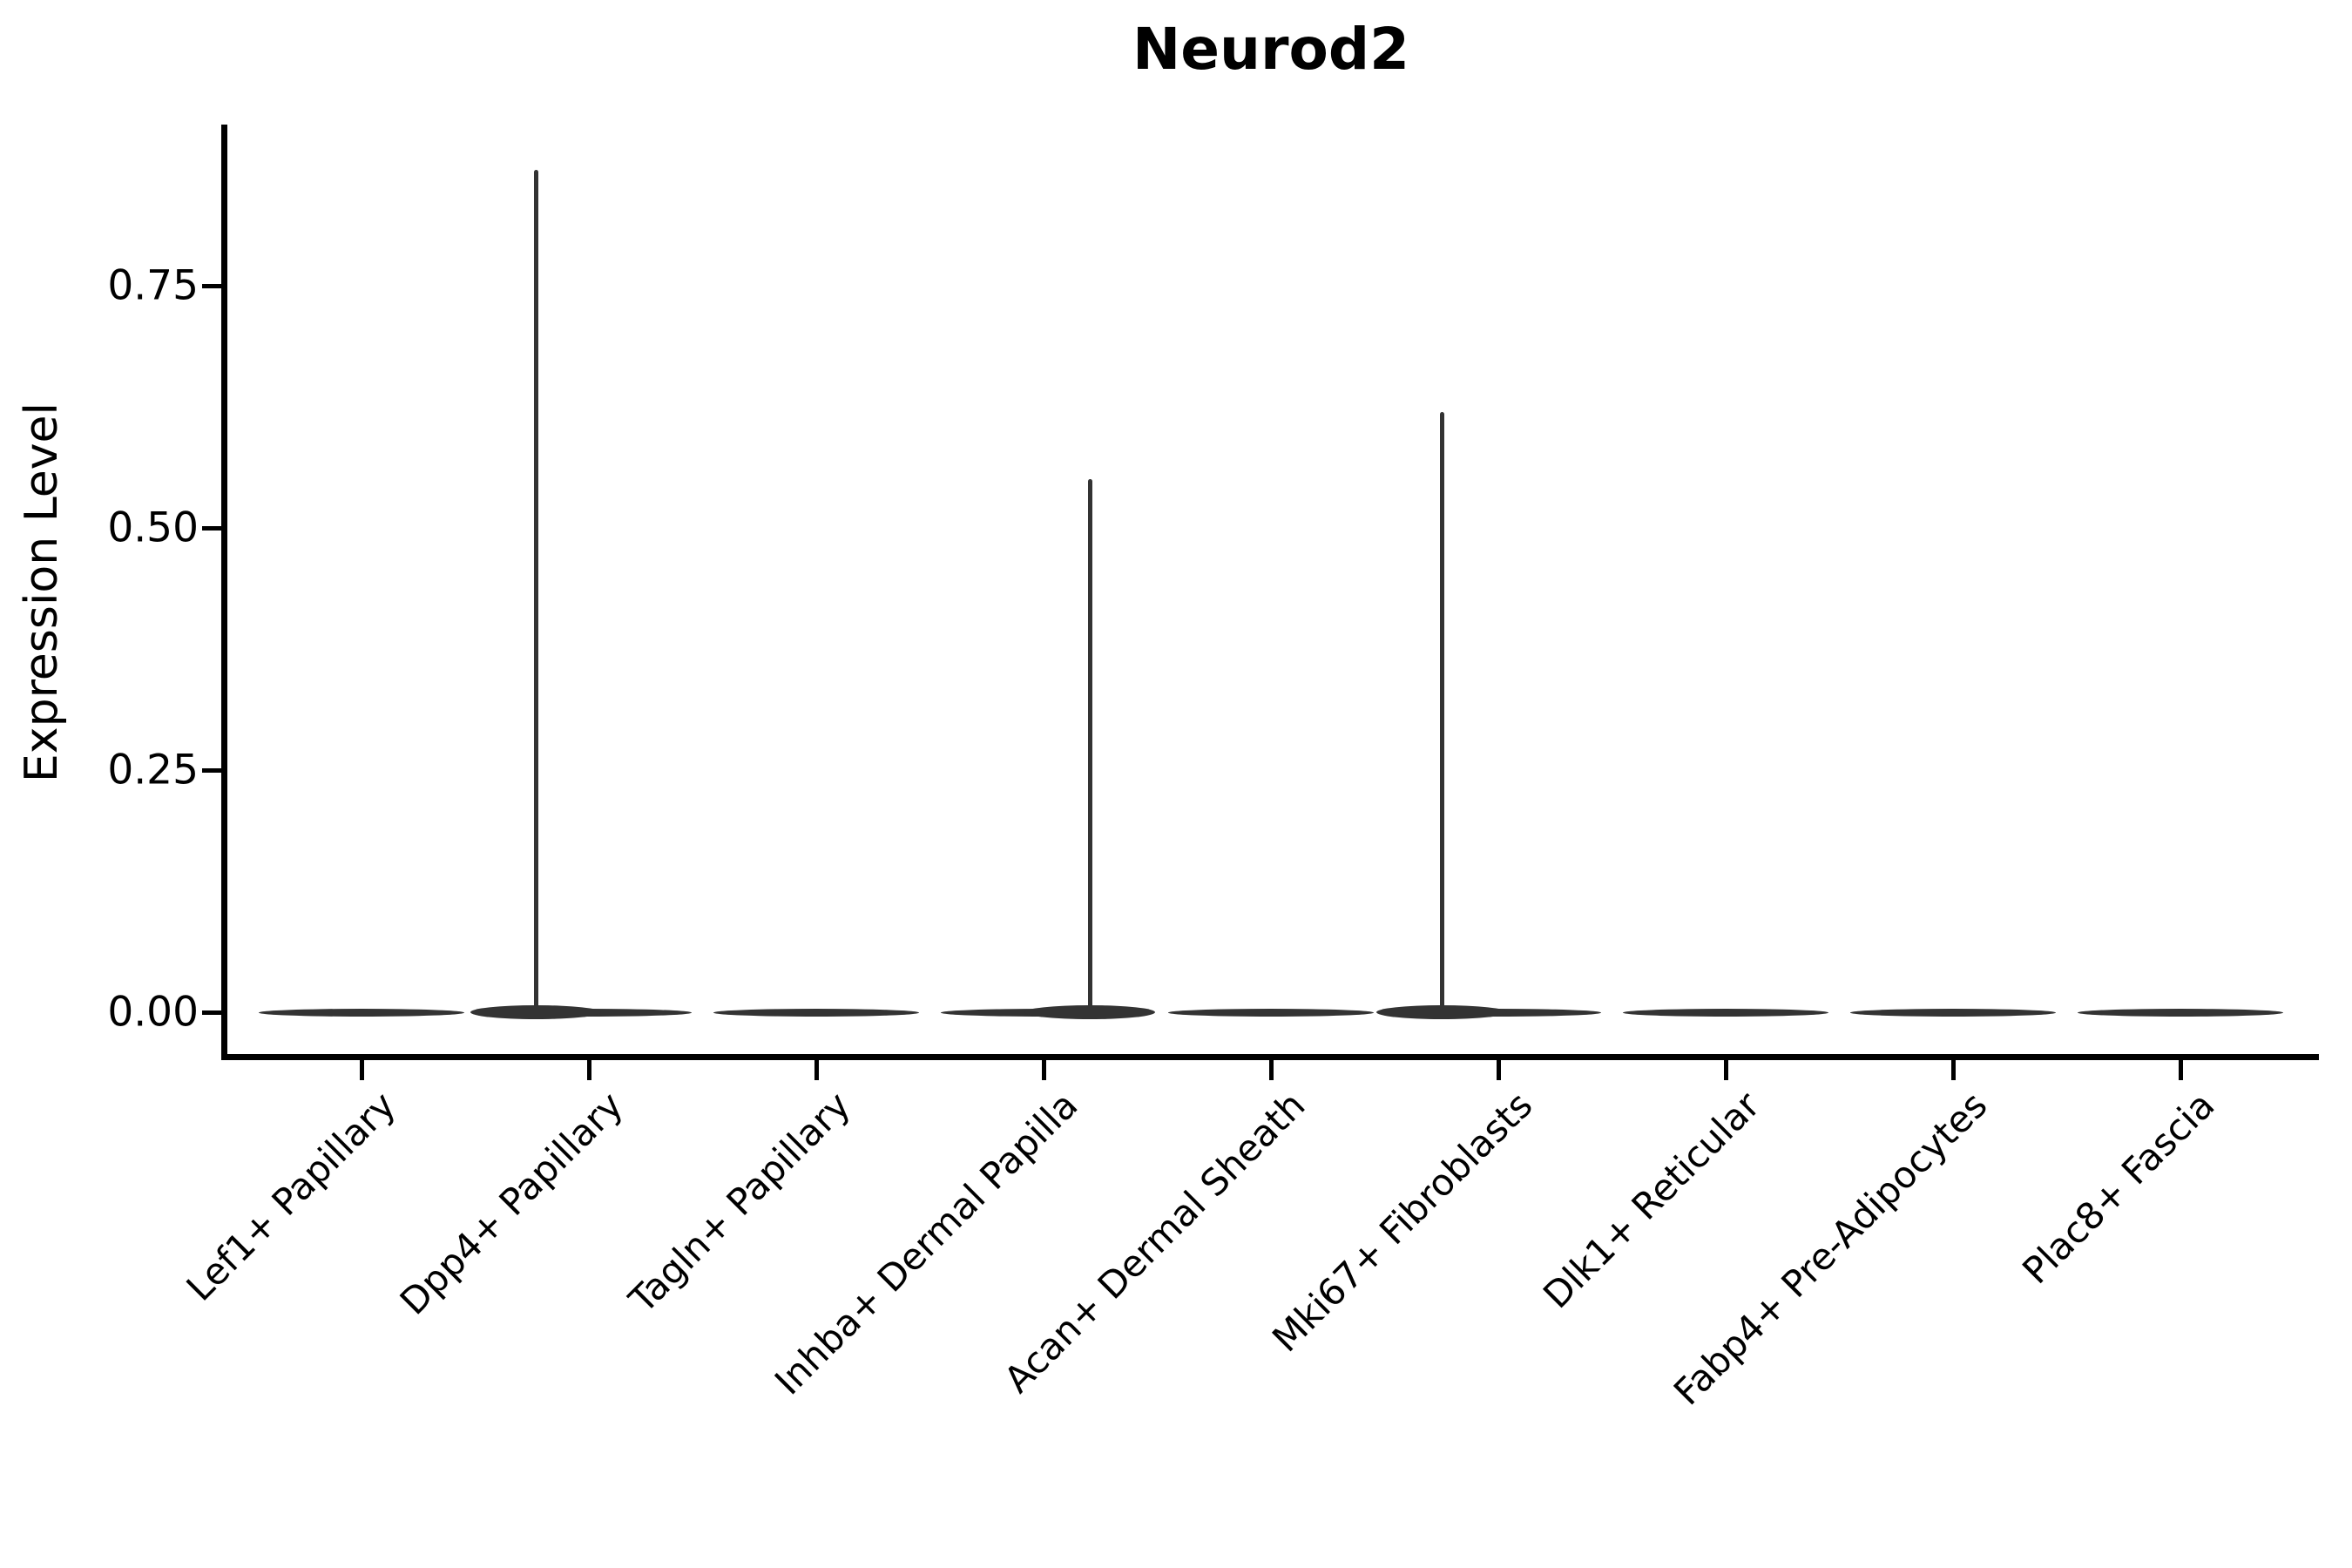 This screenshot has height=1568, width=2352. Describe the element at coordinates (153, 1013) in the screenshot. I see `y-tick-label: 0.00` at that location.